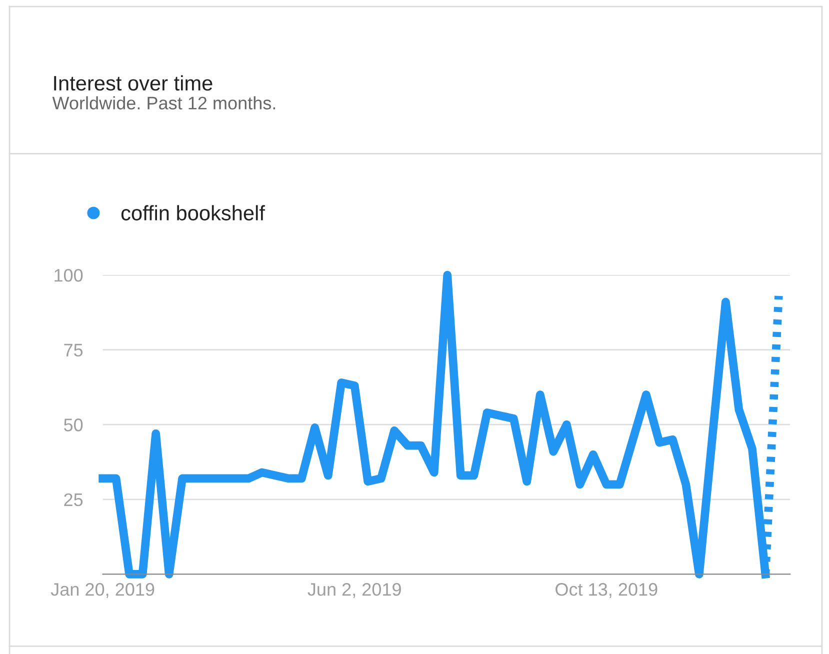  Describe the element at coordinates (354, 590) in the screenshot. I see `x-tick-label: Jun 2, 2019` at that location.